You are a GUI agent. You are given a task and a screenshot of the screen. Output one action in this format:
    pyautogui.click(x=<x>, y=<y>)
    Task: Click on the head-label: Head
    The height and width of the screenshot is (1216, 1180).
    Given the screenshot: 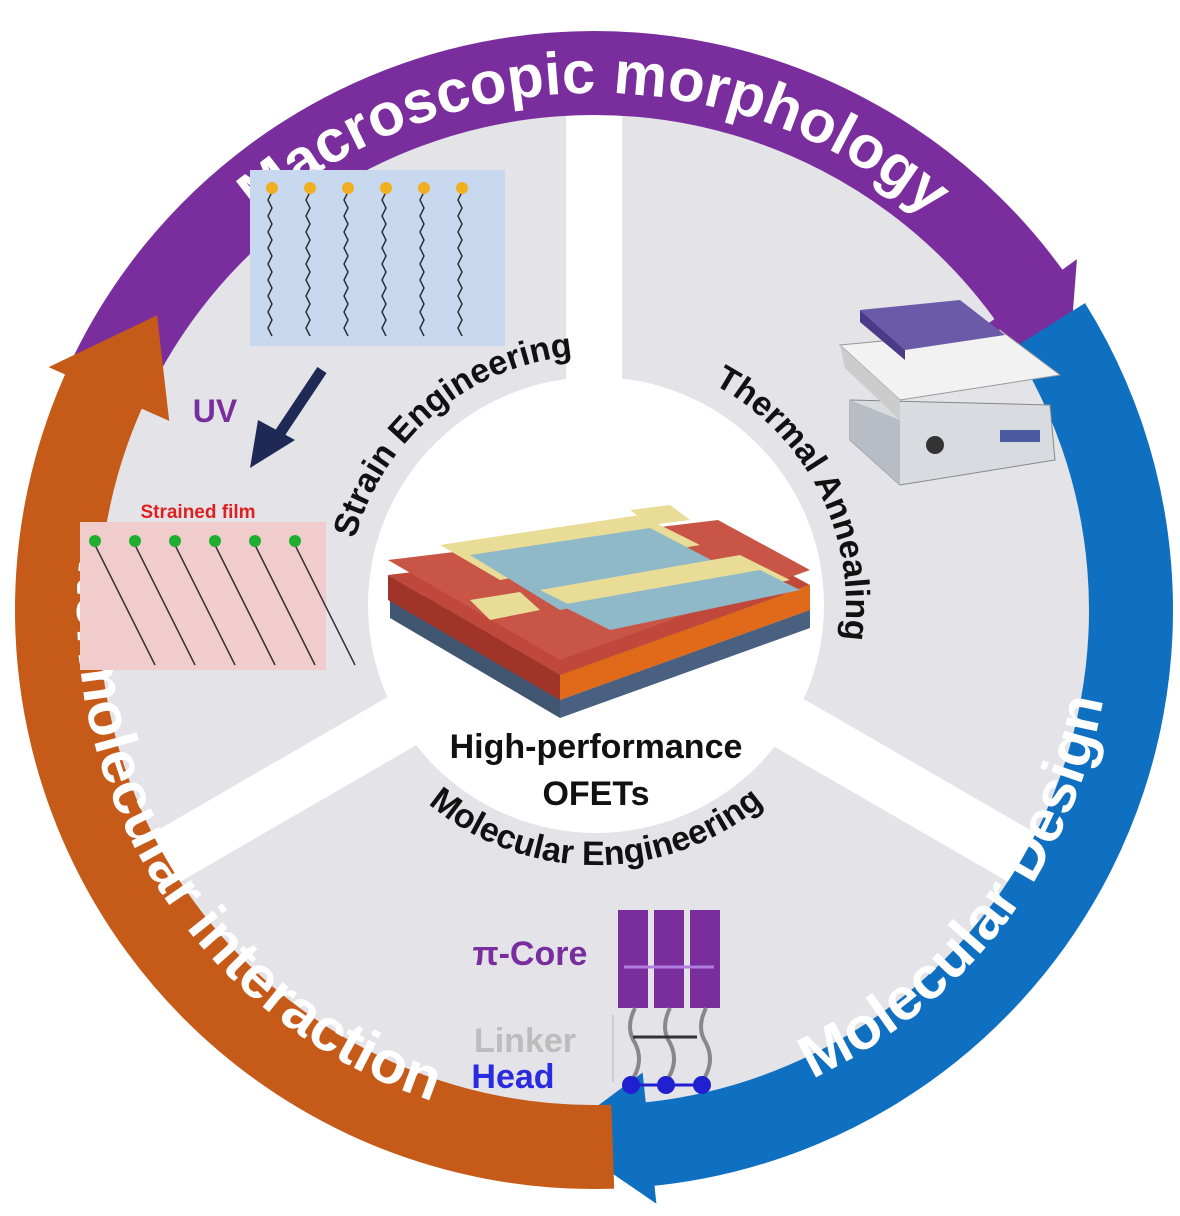 What is the action you would take?
    pyautogui.click(x=512, y=1077)
    